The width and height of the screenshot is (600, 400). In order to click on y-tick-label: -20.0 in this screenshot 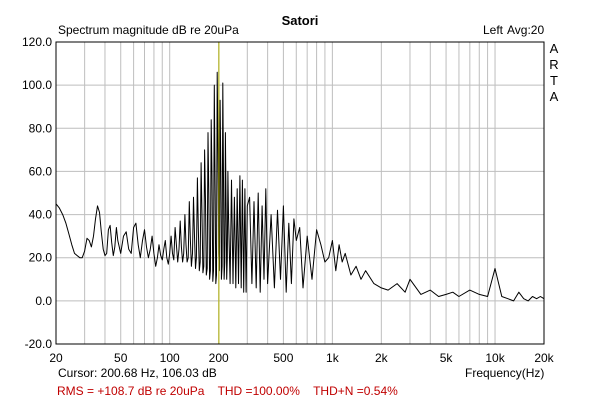, I will do `click(39, 344)`.